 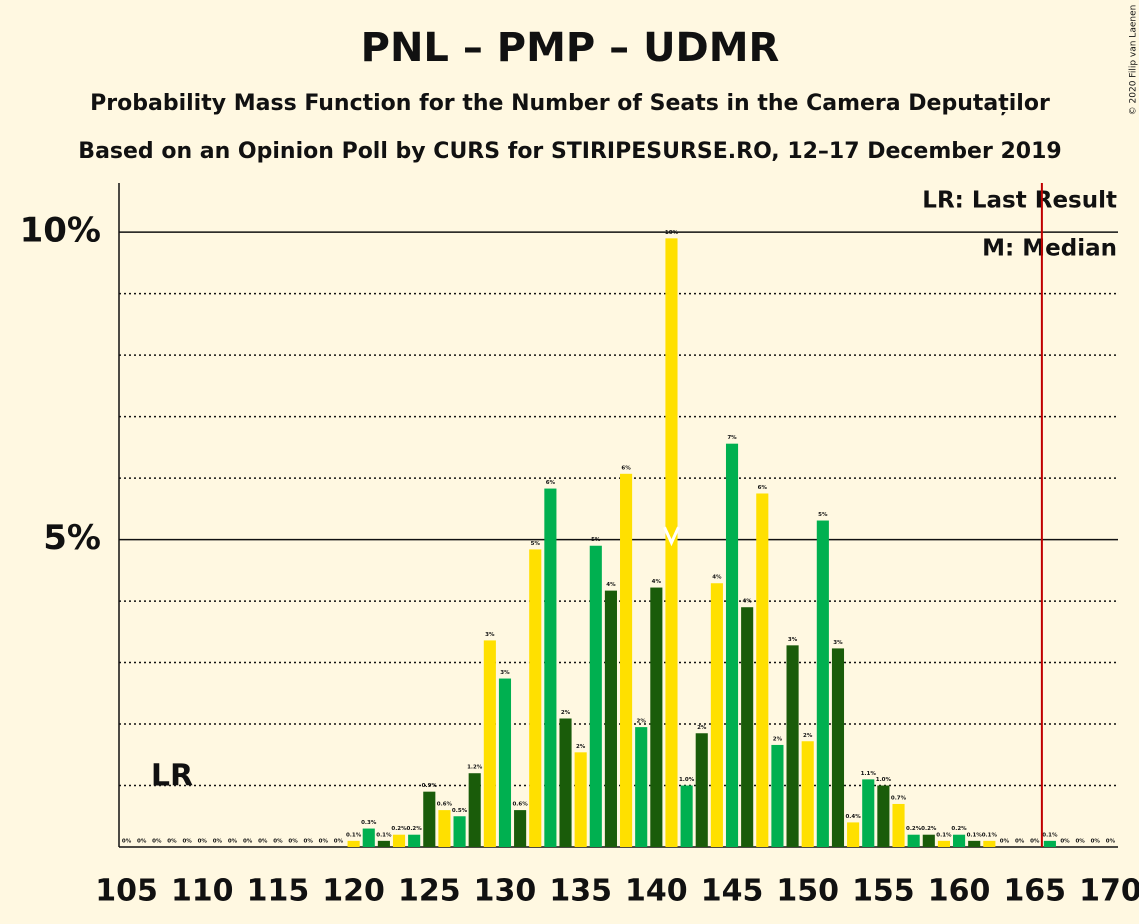 I want to click on median-marker, so click(x=671, y=536).